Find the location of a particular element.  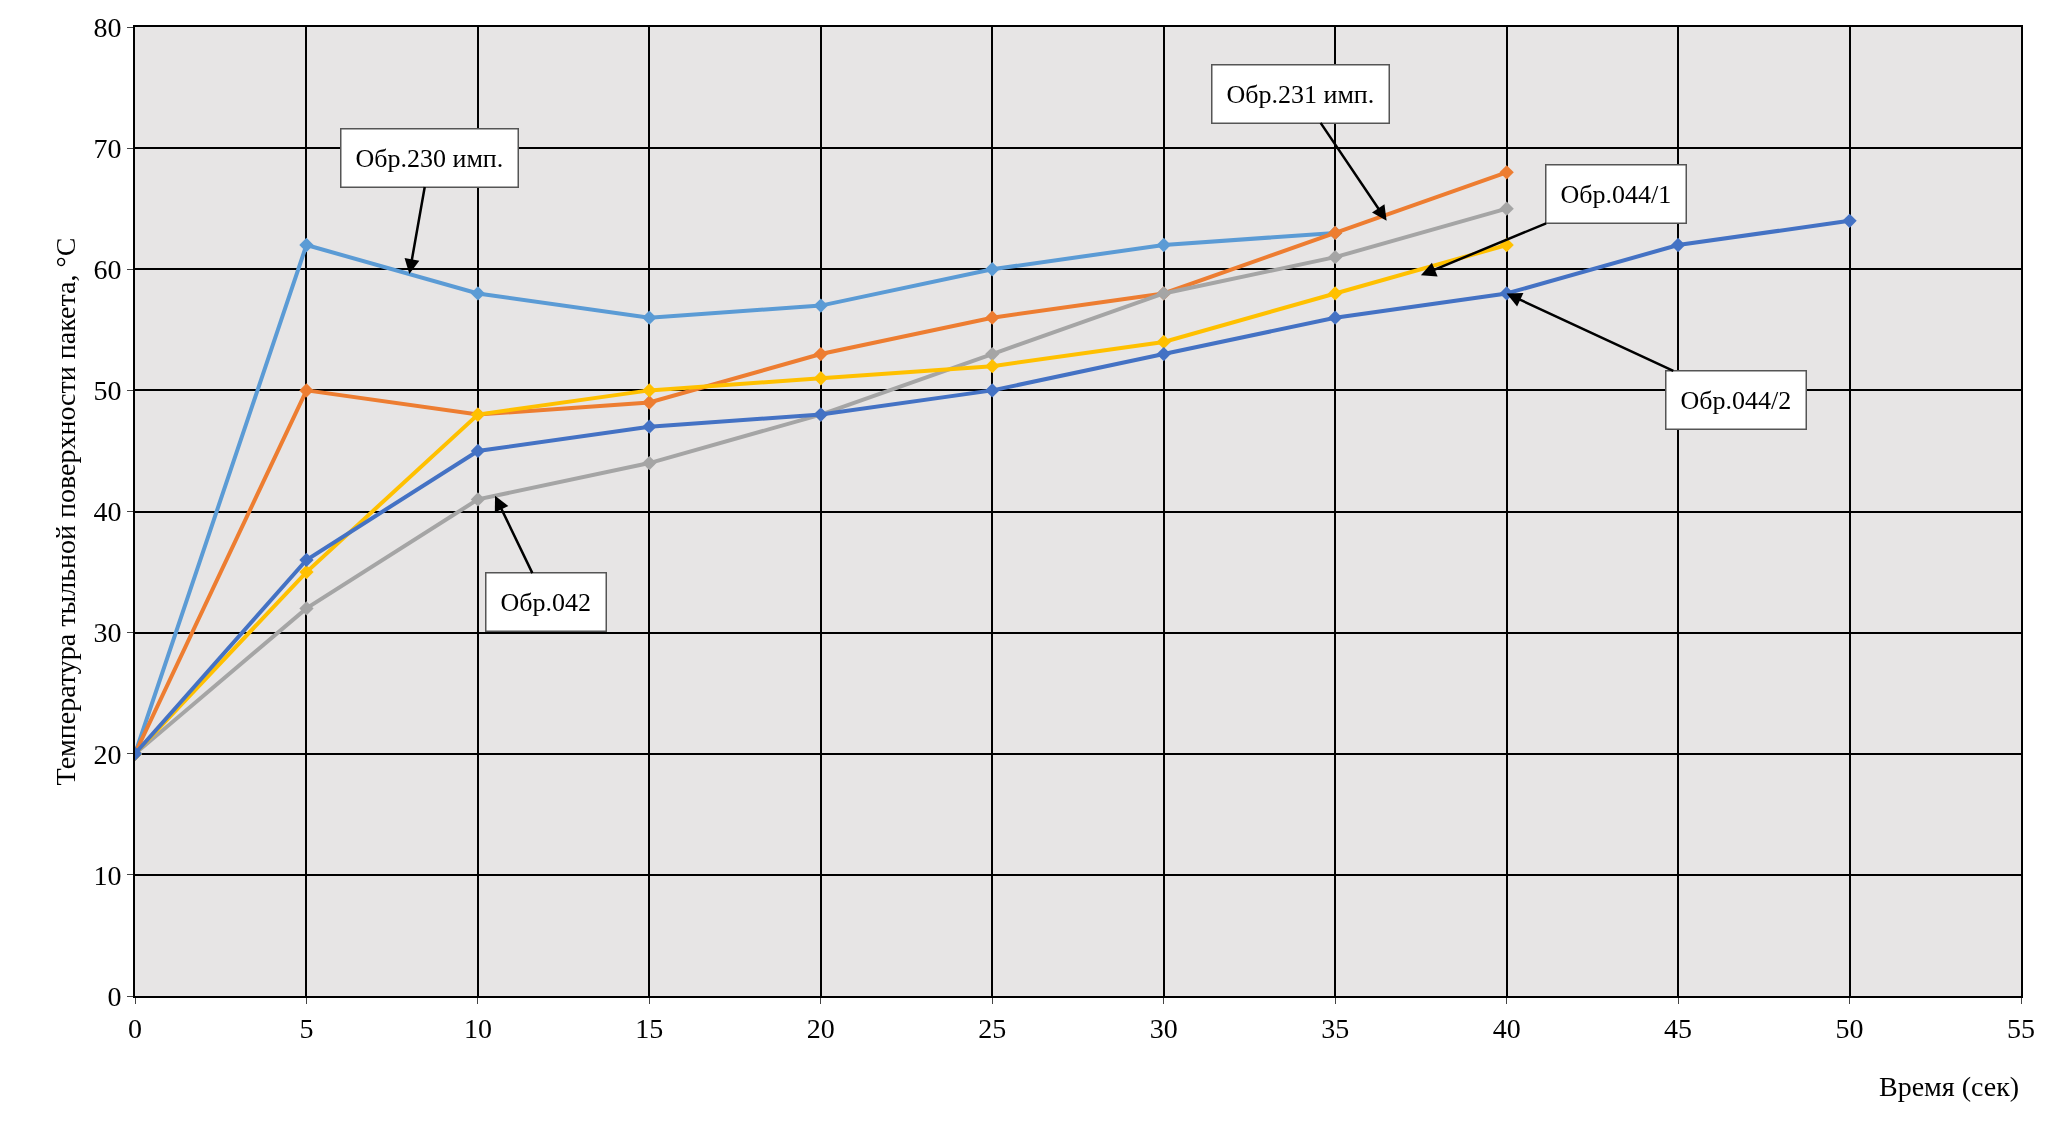

y-tick-label: 30 is located at coordinates (107, 633).